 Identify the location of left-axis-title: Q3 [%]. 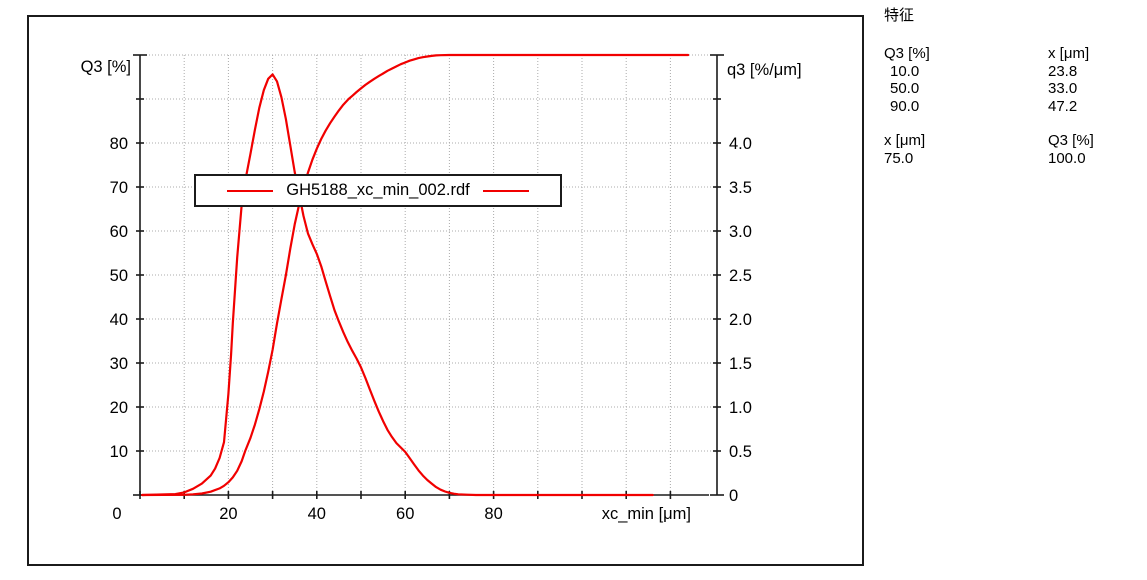
(105, 67).